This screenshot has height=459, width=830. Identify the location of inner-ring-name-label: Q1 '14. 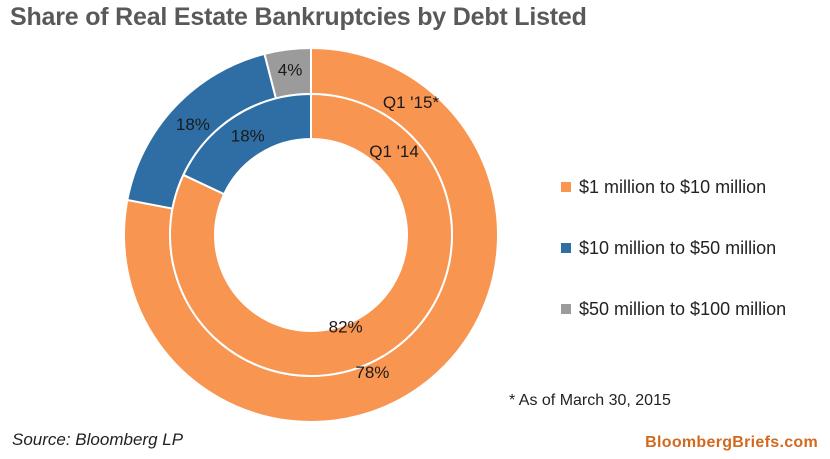
(394, 151).